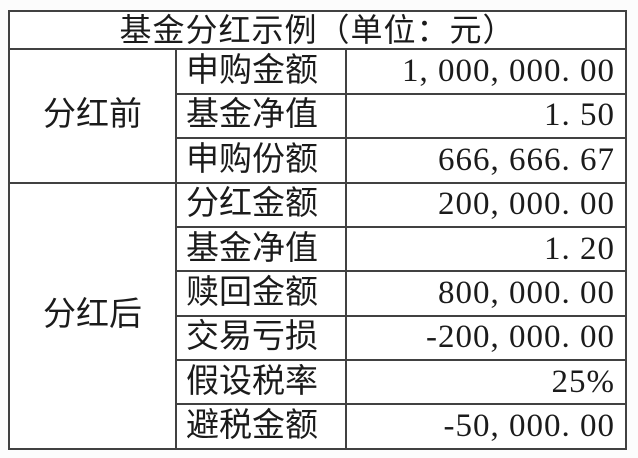  I want to click on group-label-before-dividend: 分红前, so click(92, 116).